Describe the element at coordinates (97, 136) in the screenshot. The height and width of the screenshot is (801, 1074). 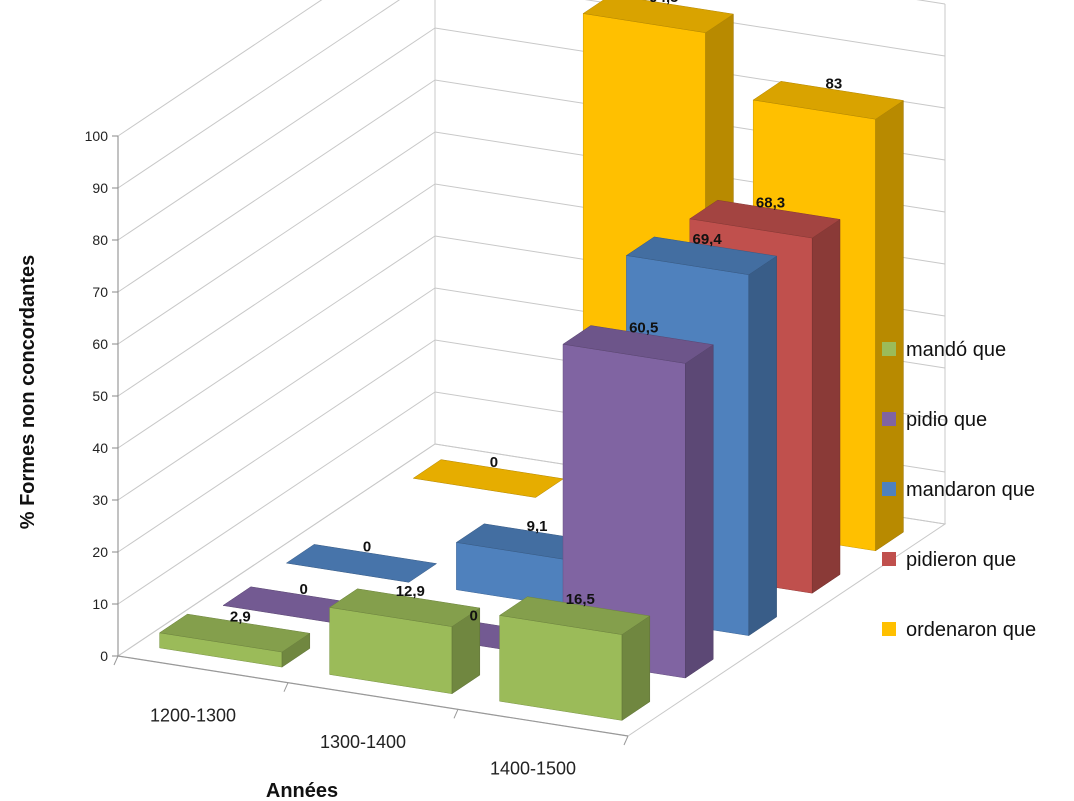
I see `y-tick-label: 100` at that location.